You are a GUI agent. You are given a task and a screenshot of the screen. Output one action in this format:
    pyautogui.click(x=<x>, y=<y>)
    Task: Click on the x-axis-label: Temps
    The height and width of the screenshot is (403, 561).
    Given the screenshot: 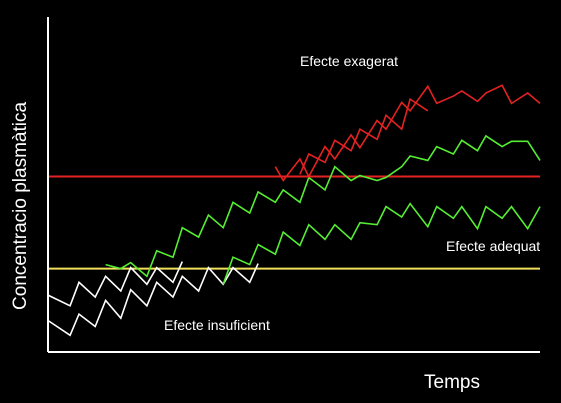 What is the action you would take?
    pyautogui.click(x=452, y=382)
    